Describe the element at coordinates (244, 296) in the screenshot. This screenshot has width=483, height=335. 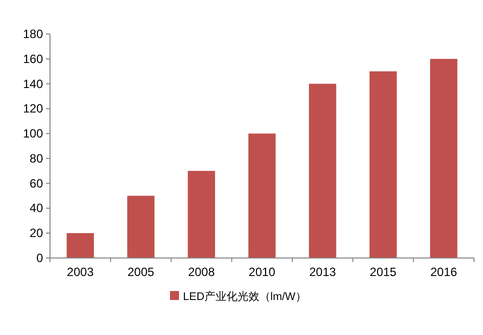
I see `legend-label: LED产业化光效（lm/W）` at that location.